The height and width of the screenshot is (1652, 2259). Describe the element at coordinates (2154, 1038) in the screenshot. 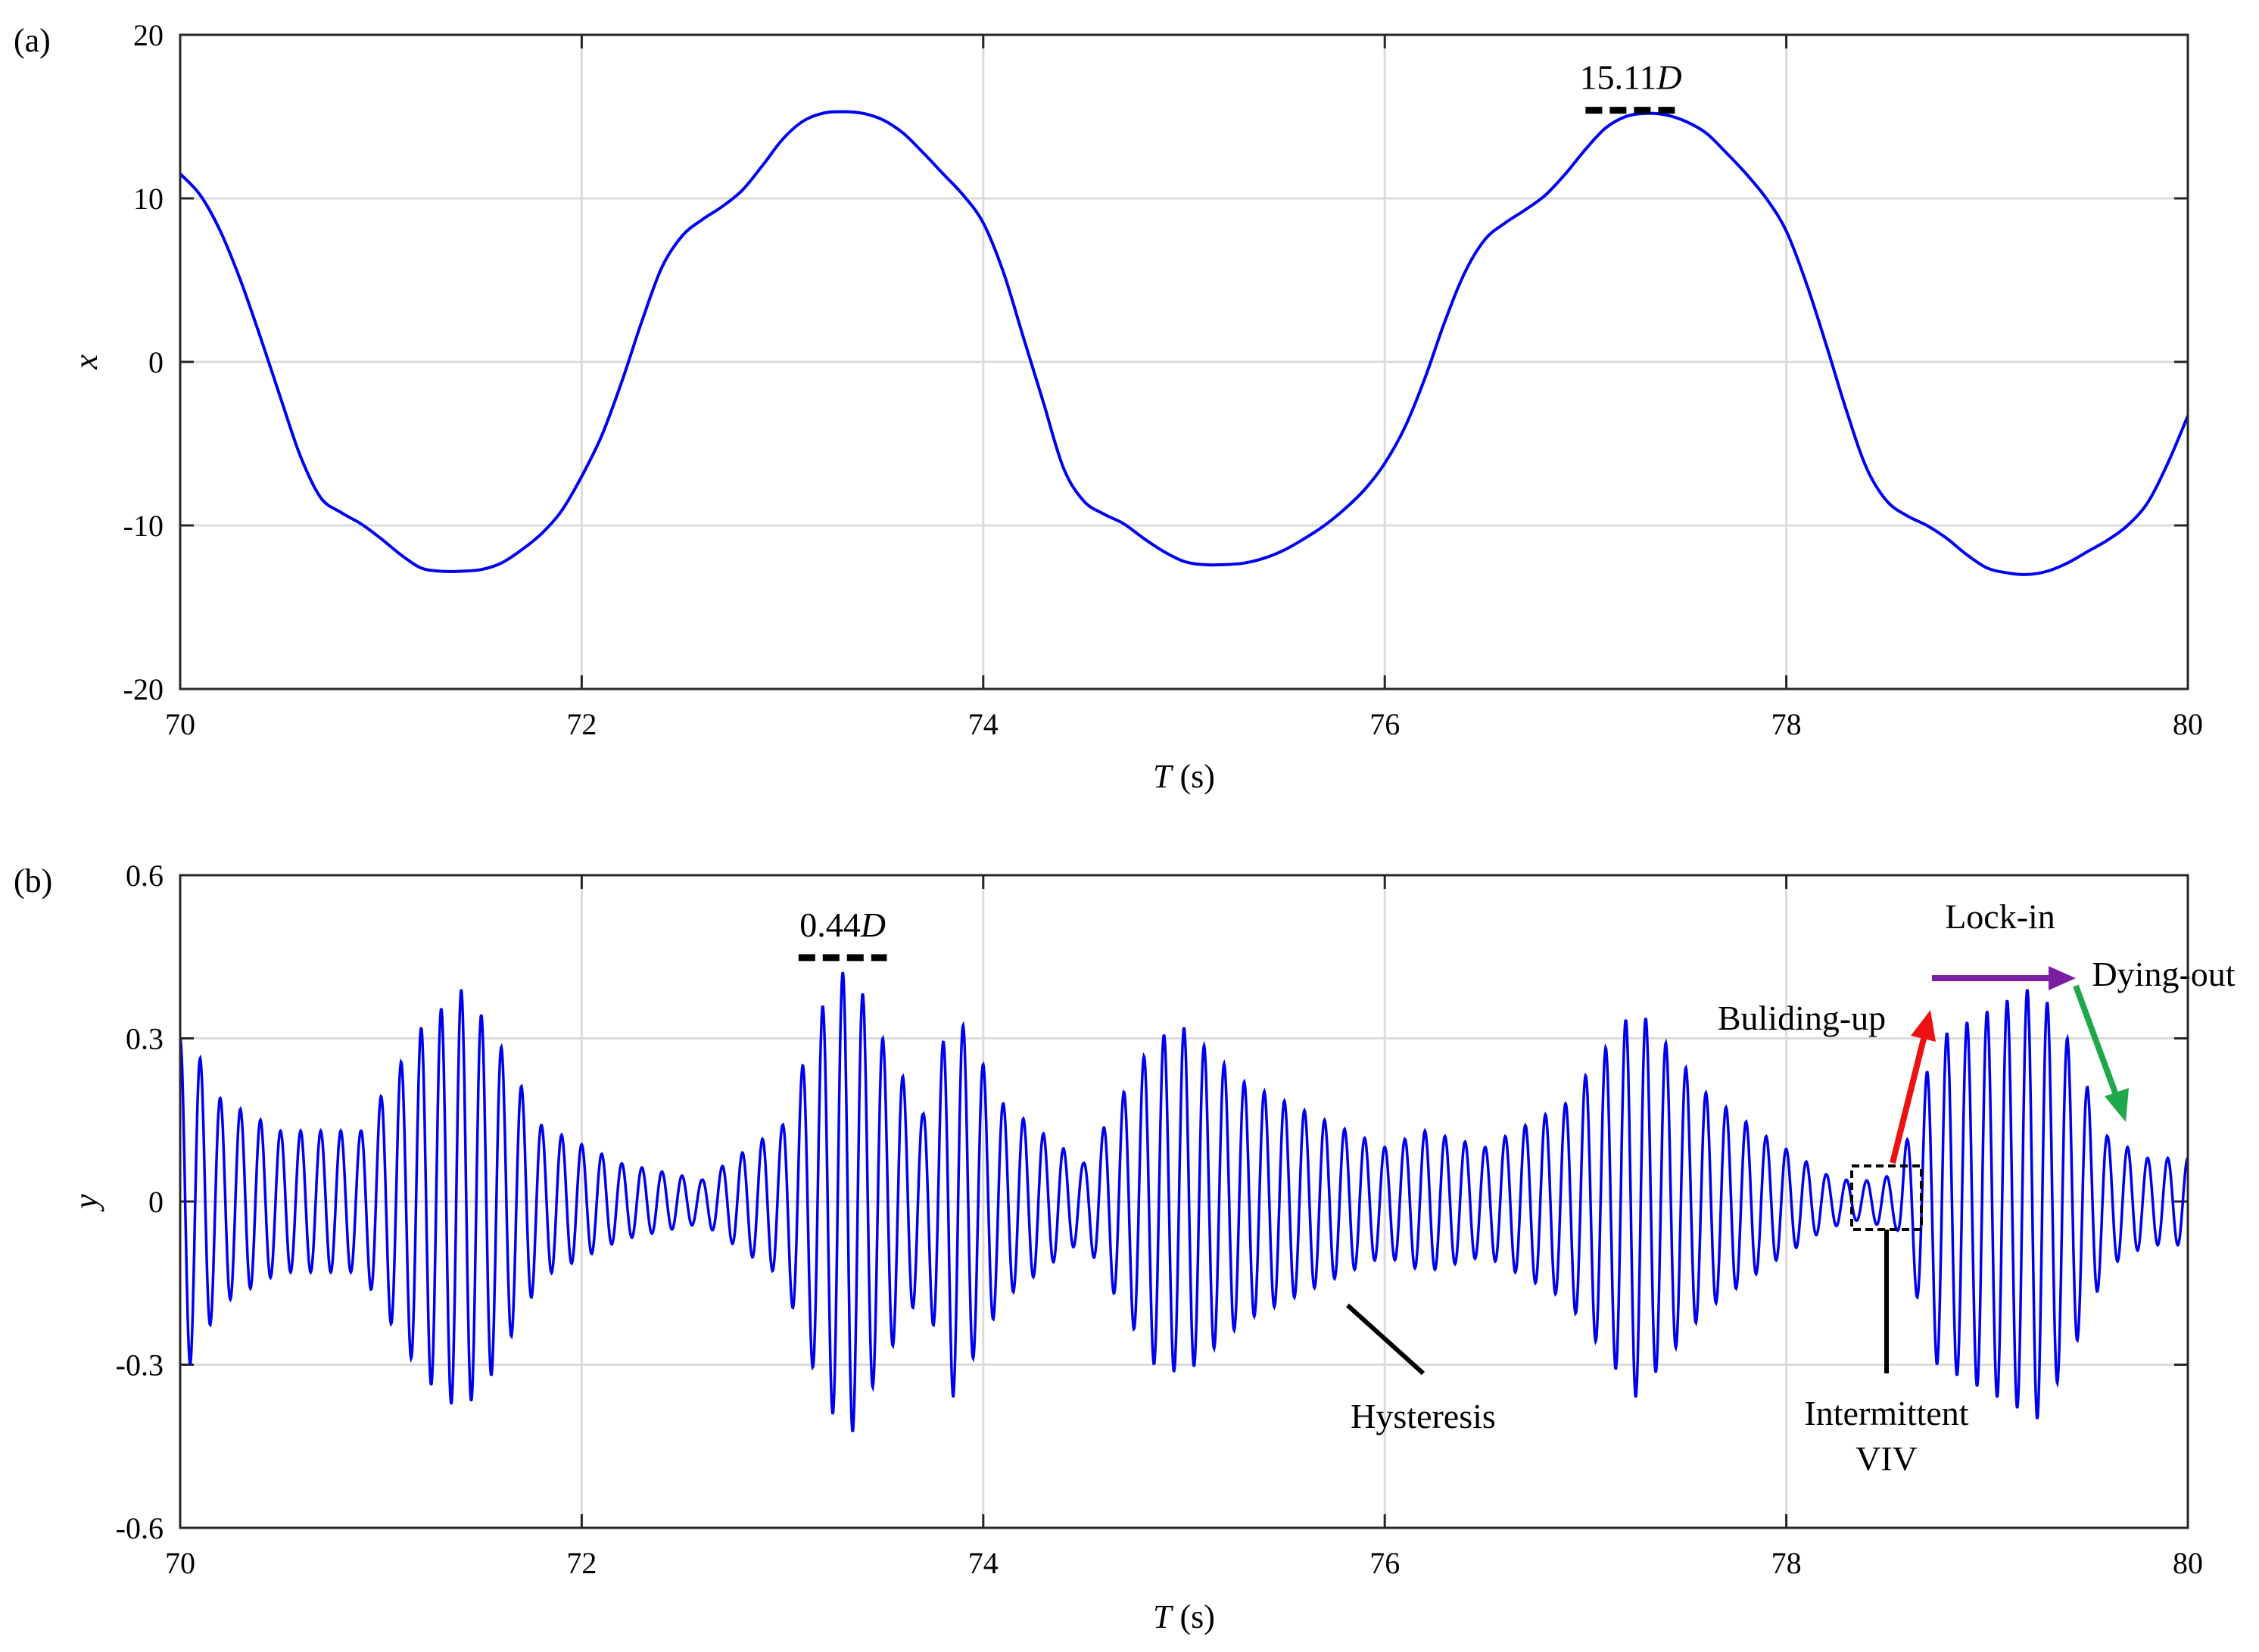

I see `dyingout-annotation: Dying-out` at that location.